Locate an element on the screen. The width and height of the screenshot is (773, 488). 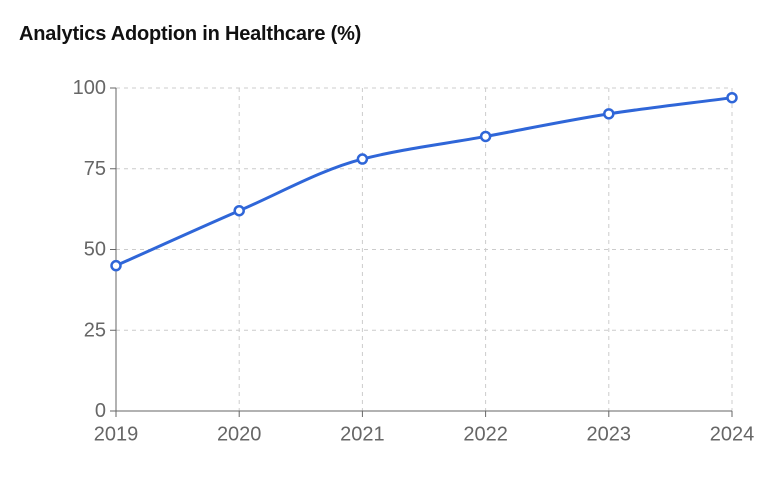
y-tick-label: 25 is located at coordinates (95, 330).